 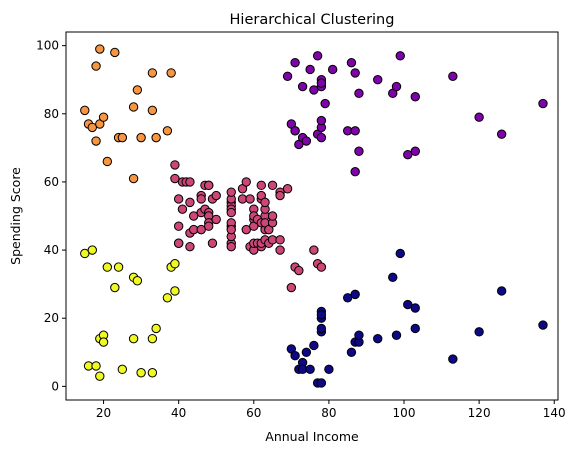 What do you see at coordinates (51, 250) in the screenshot?
I see `y-tick-label: 40` at bounding box center [51, 250].